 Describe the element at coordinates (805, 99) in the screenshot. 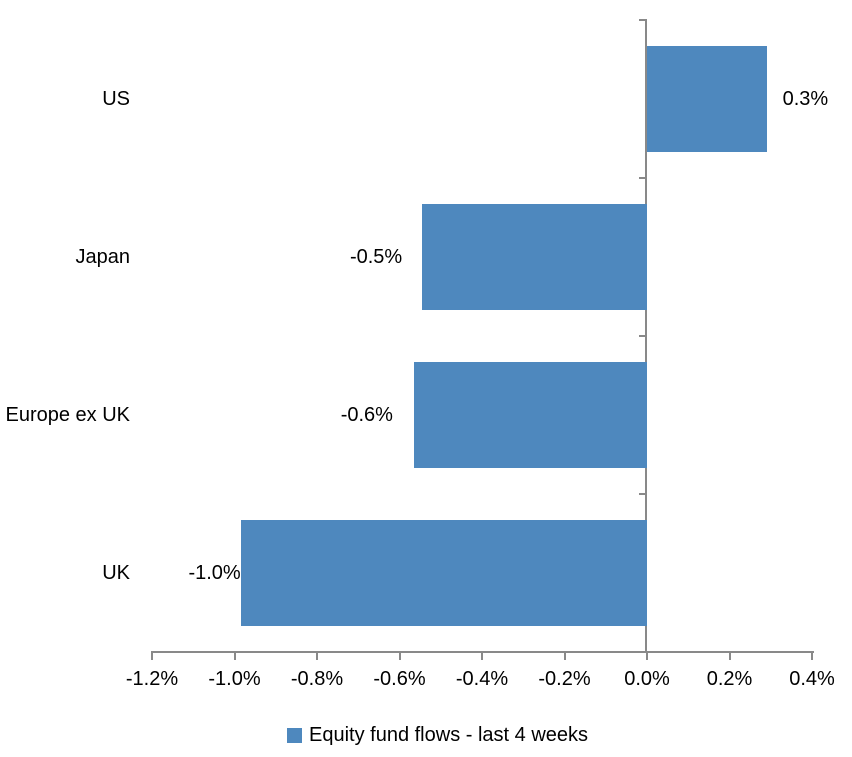

I see `data-label-us: 0.3%` at that location.